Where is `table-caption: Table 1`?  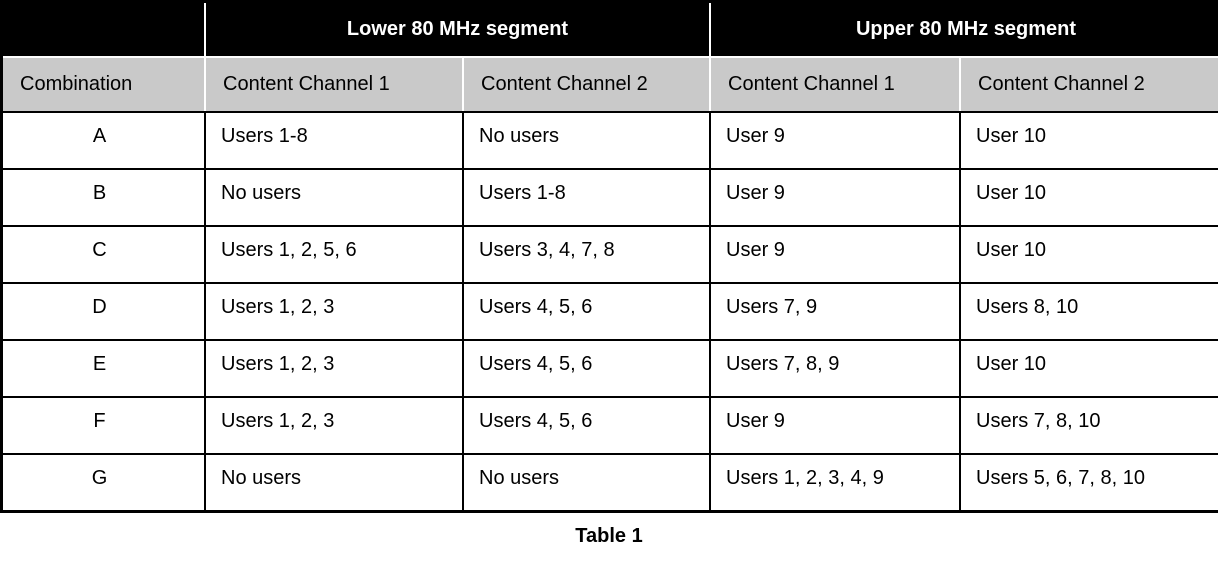
table-caption: Table 1 is located at coordinates (609, 536).